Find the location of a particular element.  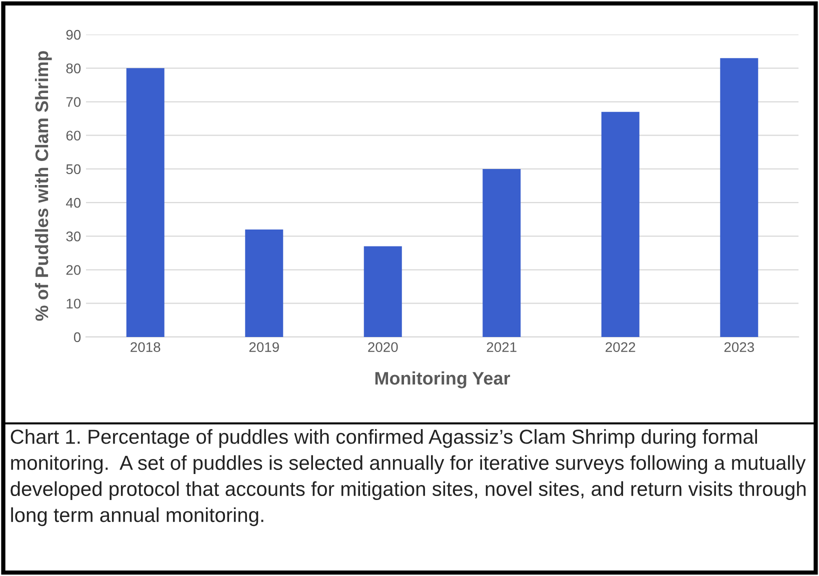

x-axis-title: Monitoring Year is located at coordinates (442, 379).